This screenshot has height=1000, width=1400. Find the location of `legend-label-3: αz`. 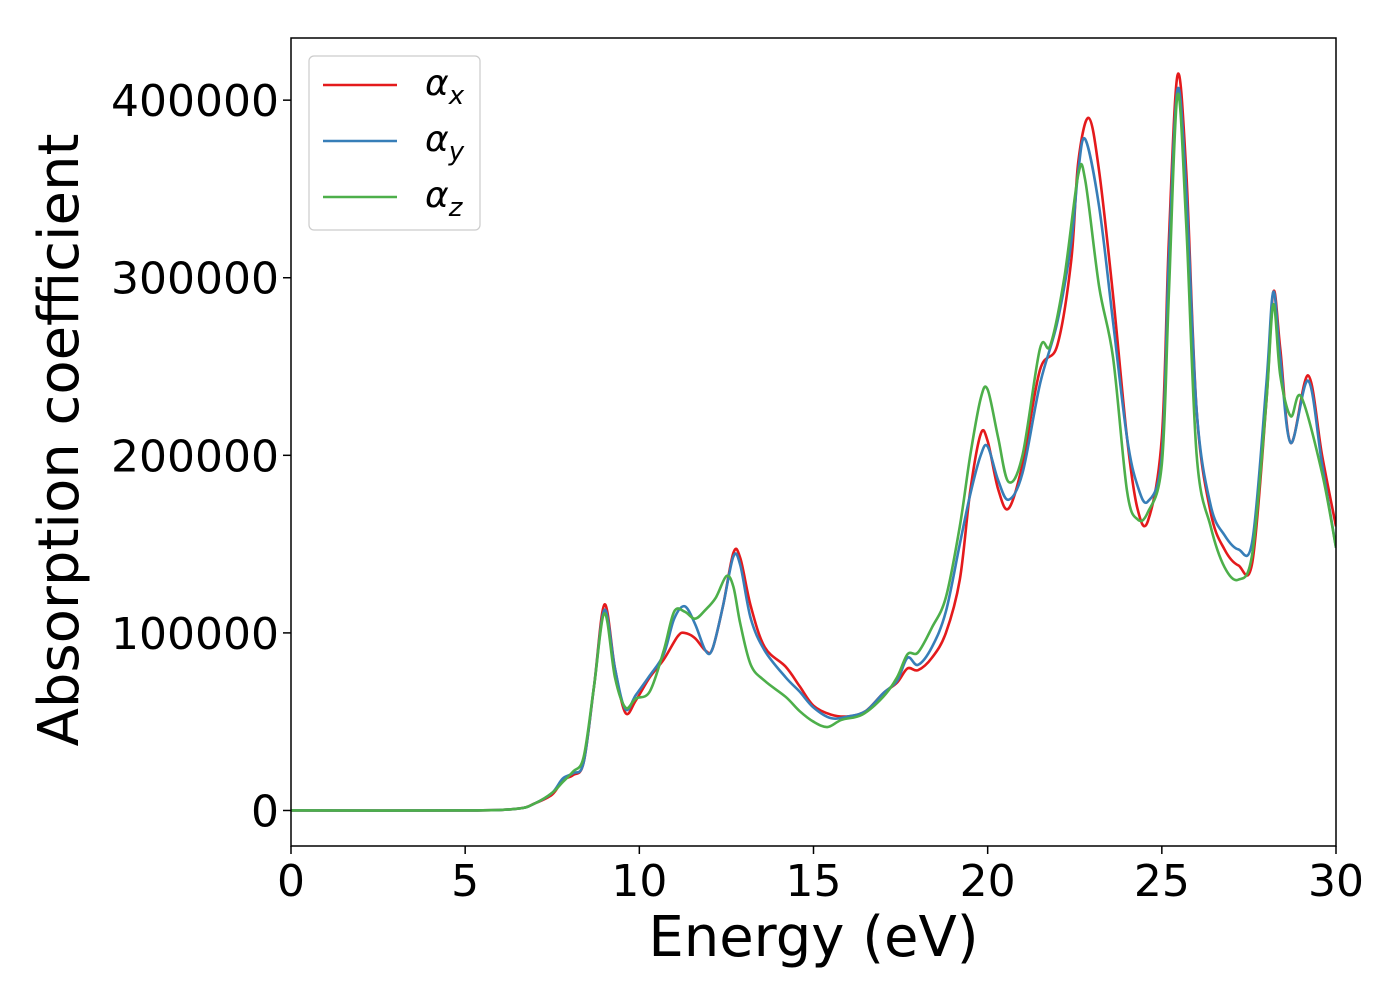

legend-label-3: αz is located at coordinates (444, 199).